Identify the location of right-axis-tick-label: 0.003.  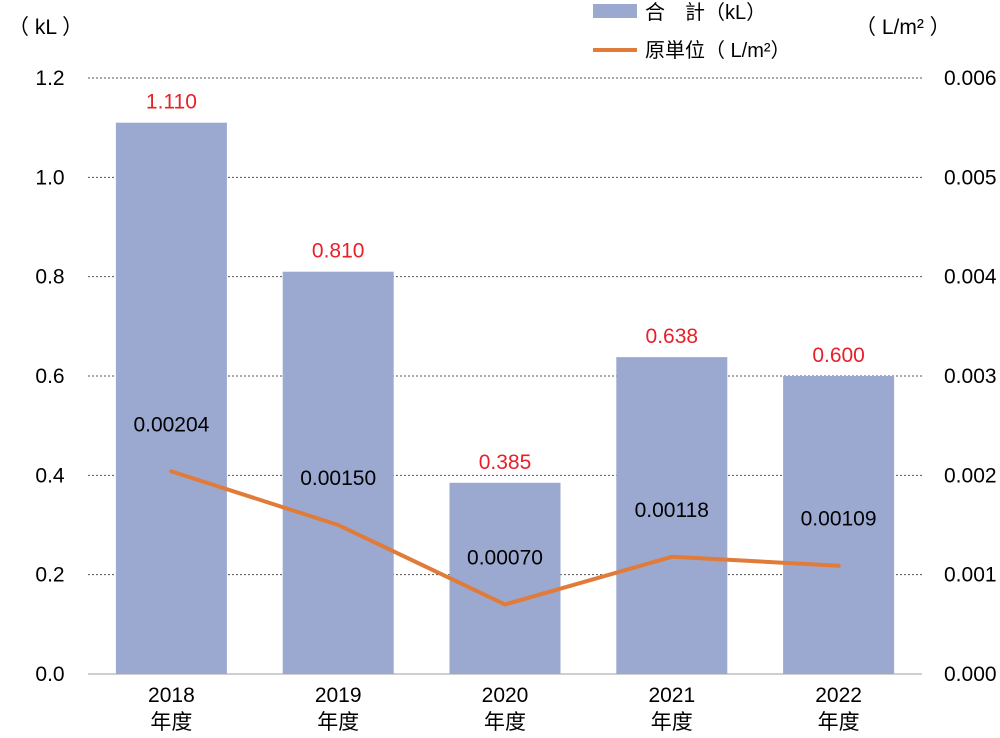
(970, 376).